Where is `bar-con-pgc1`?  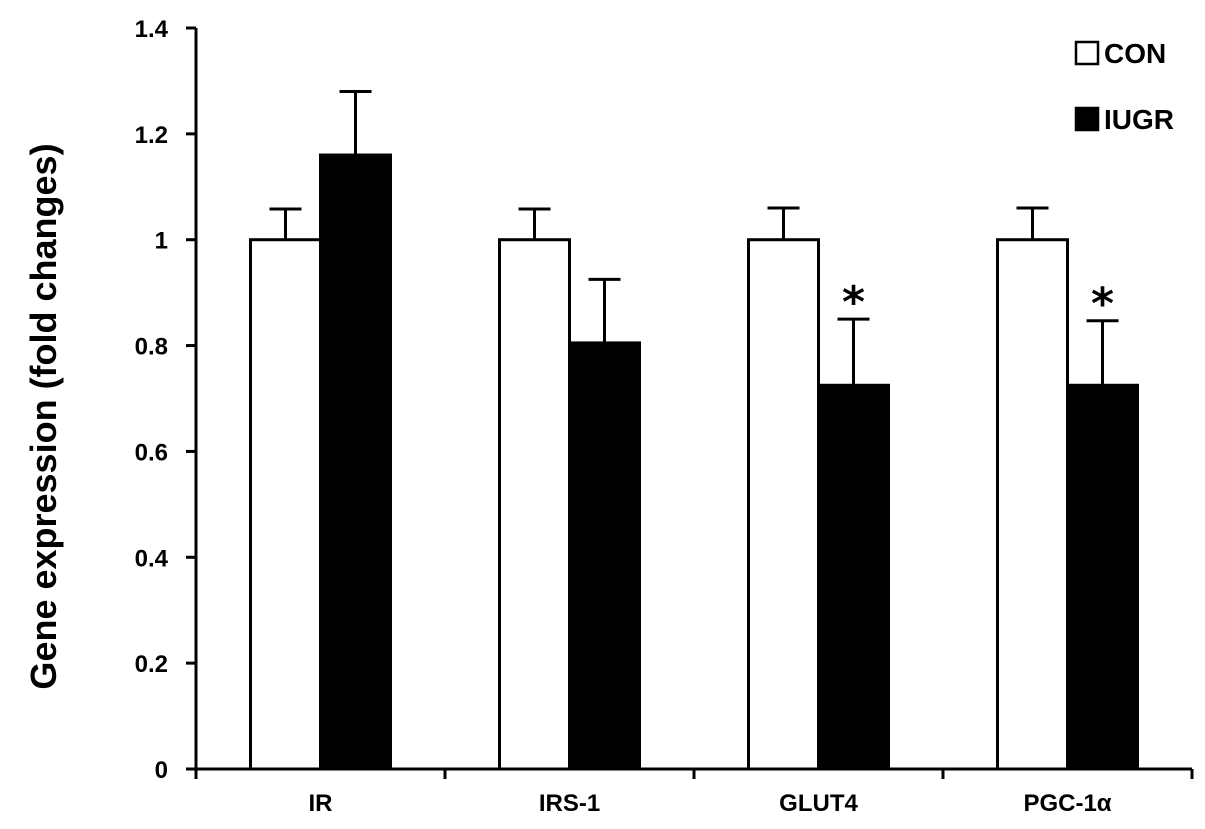 bar-con-pgc1 is located at coordinates (1032, 504).